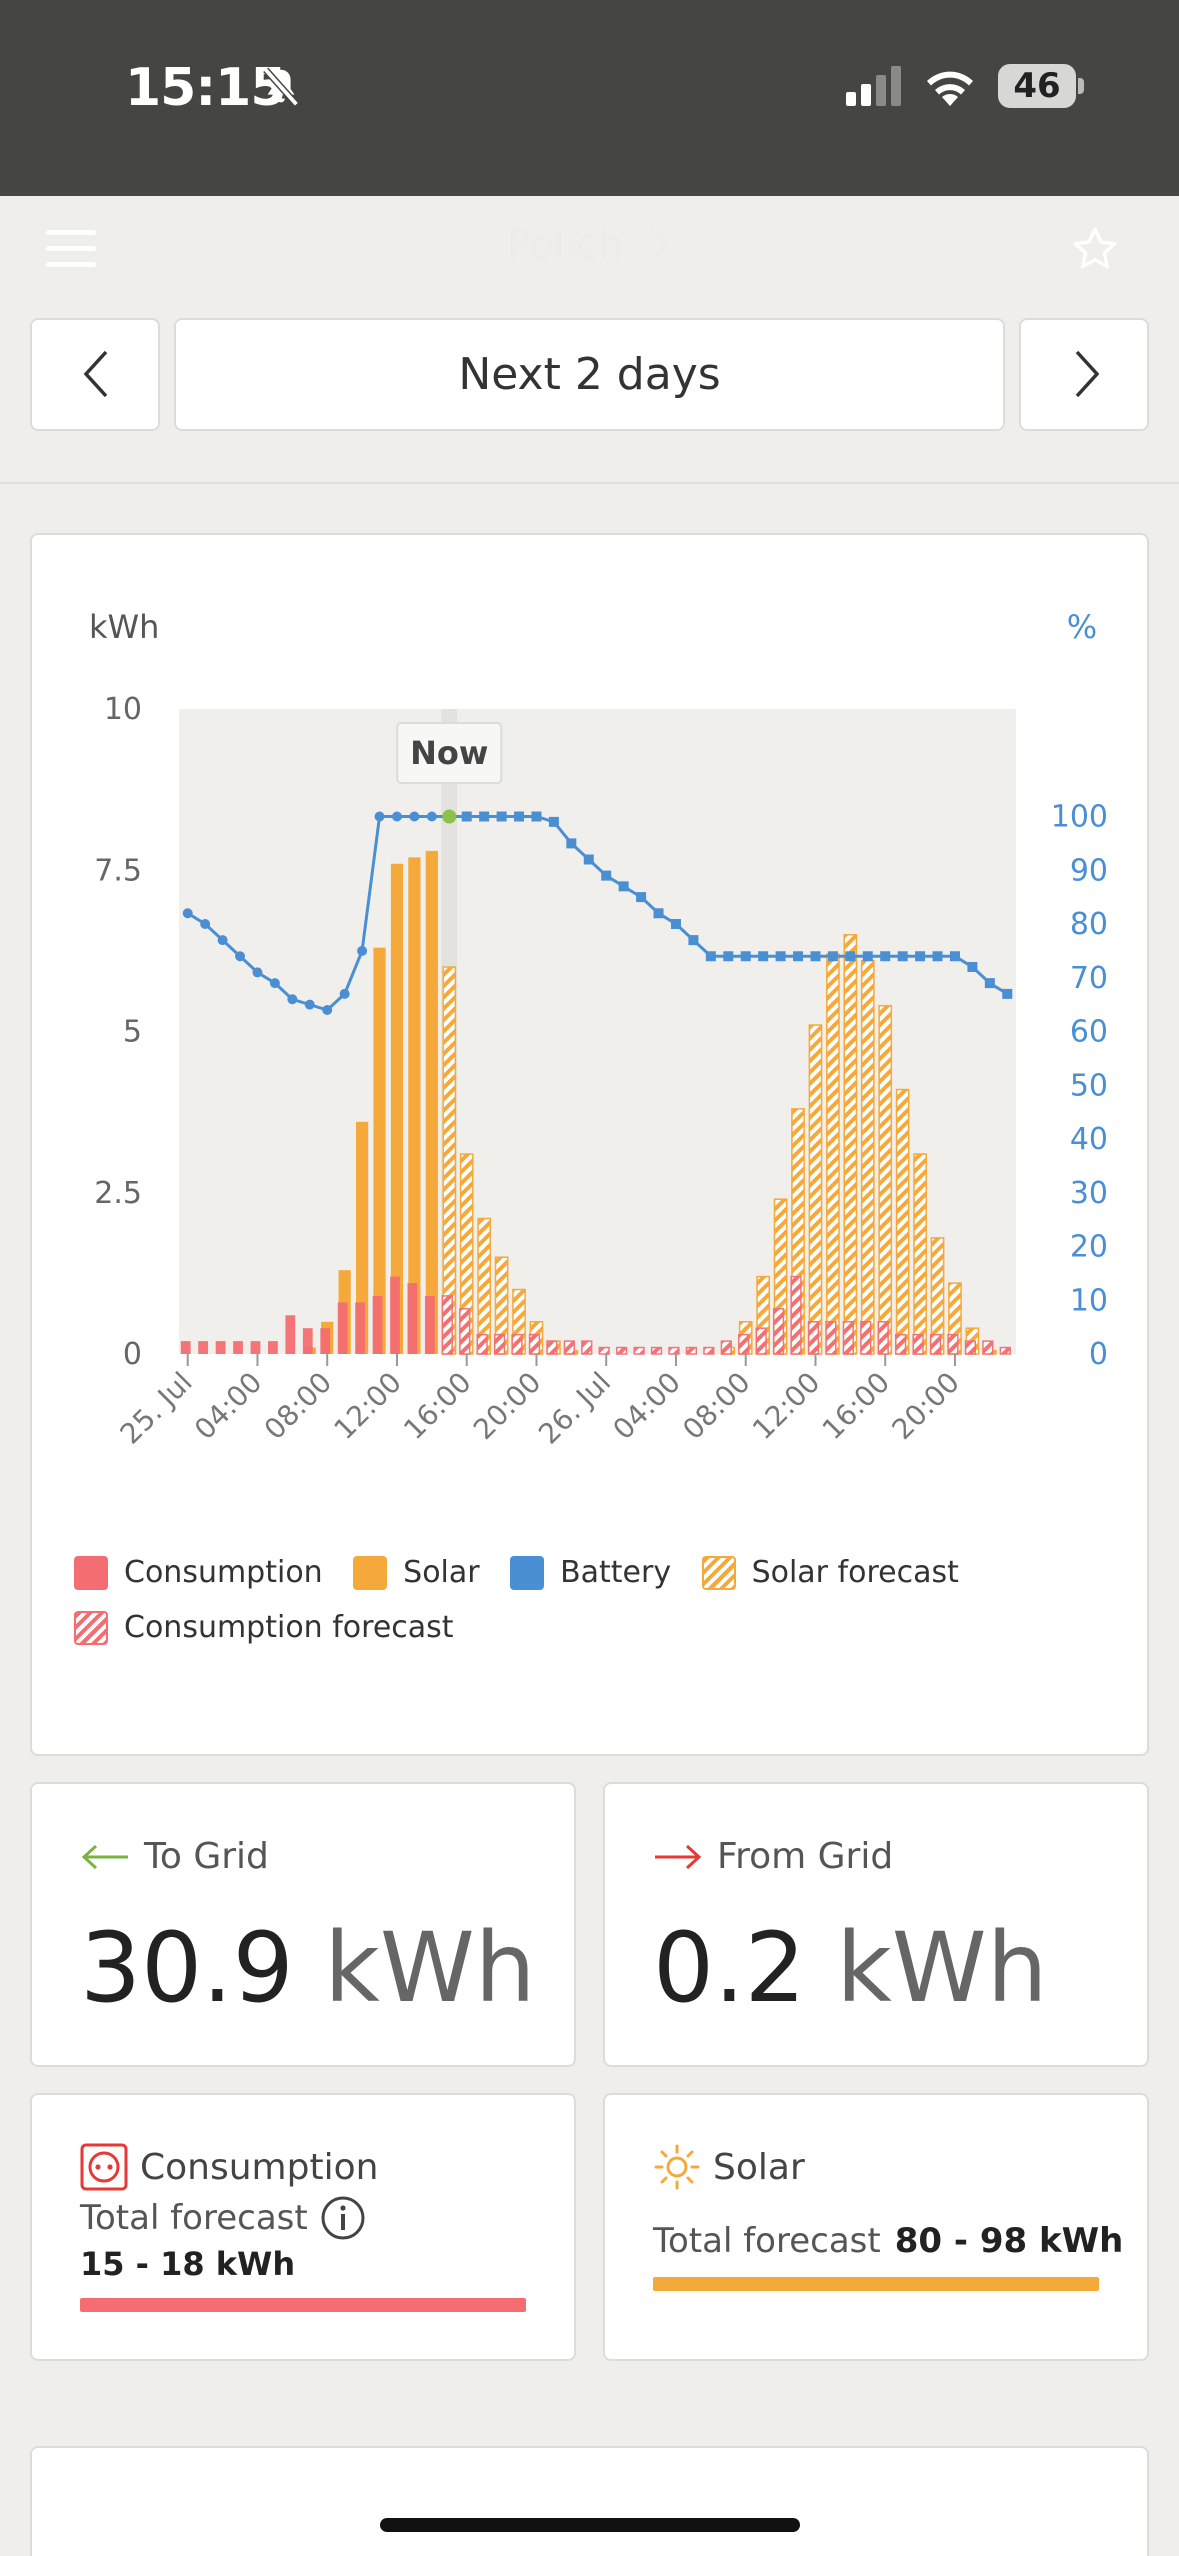 This screenshot has width=1179, height=2556. What do you see at coordinates (590, 1572) in the screenshot?
I see `legend-battery: Battery` at bounding box center [590, 1572].